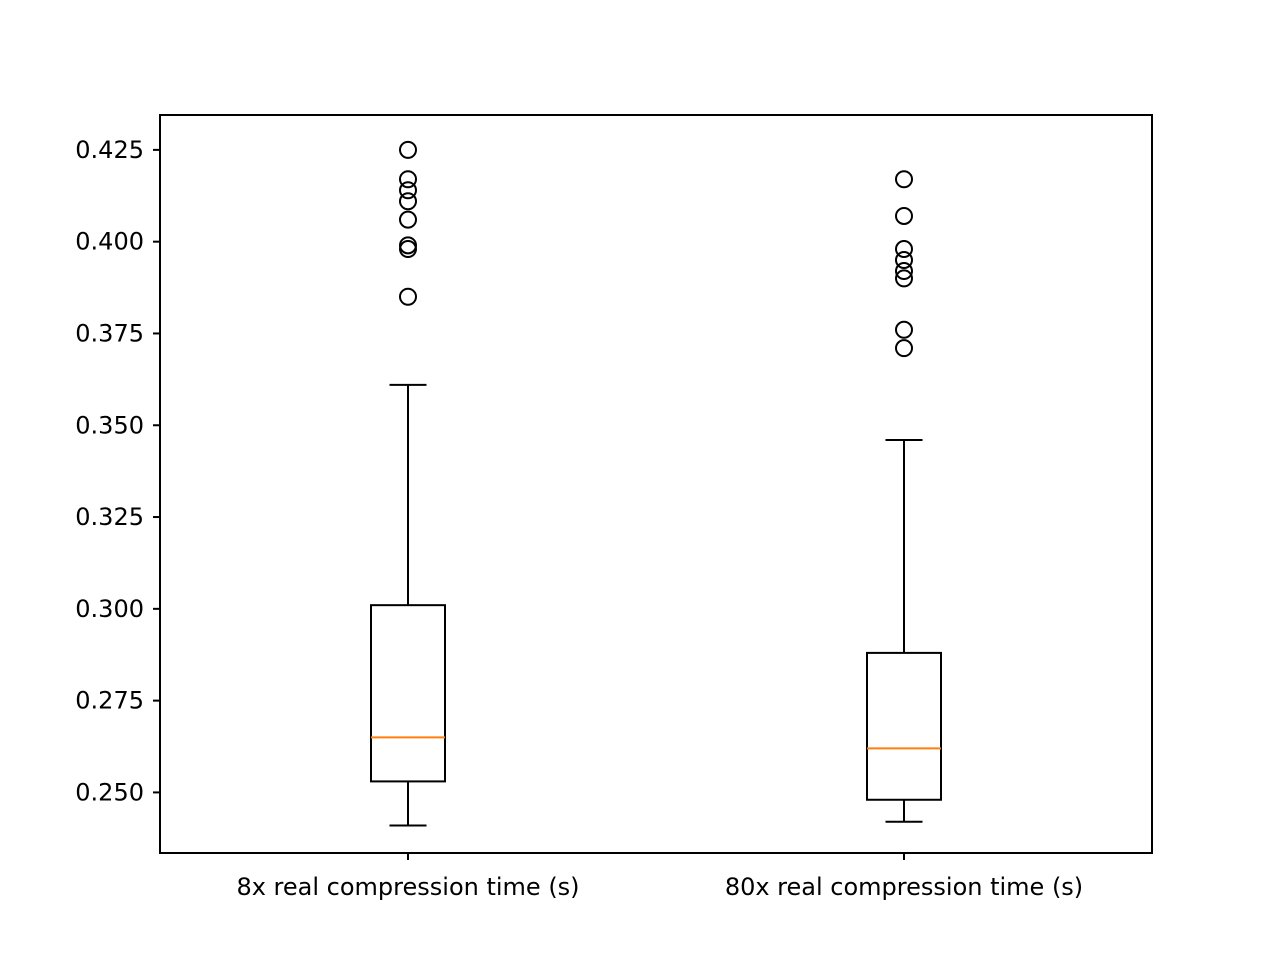 The image size is (1280, 960). I want to click on y-tick-label: 0.400, so click(109, 242).